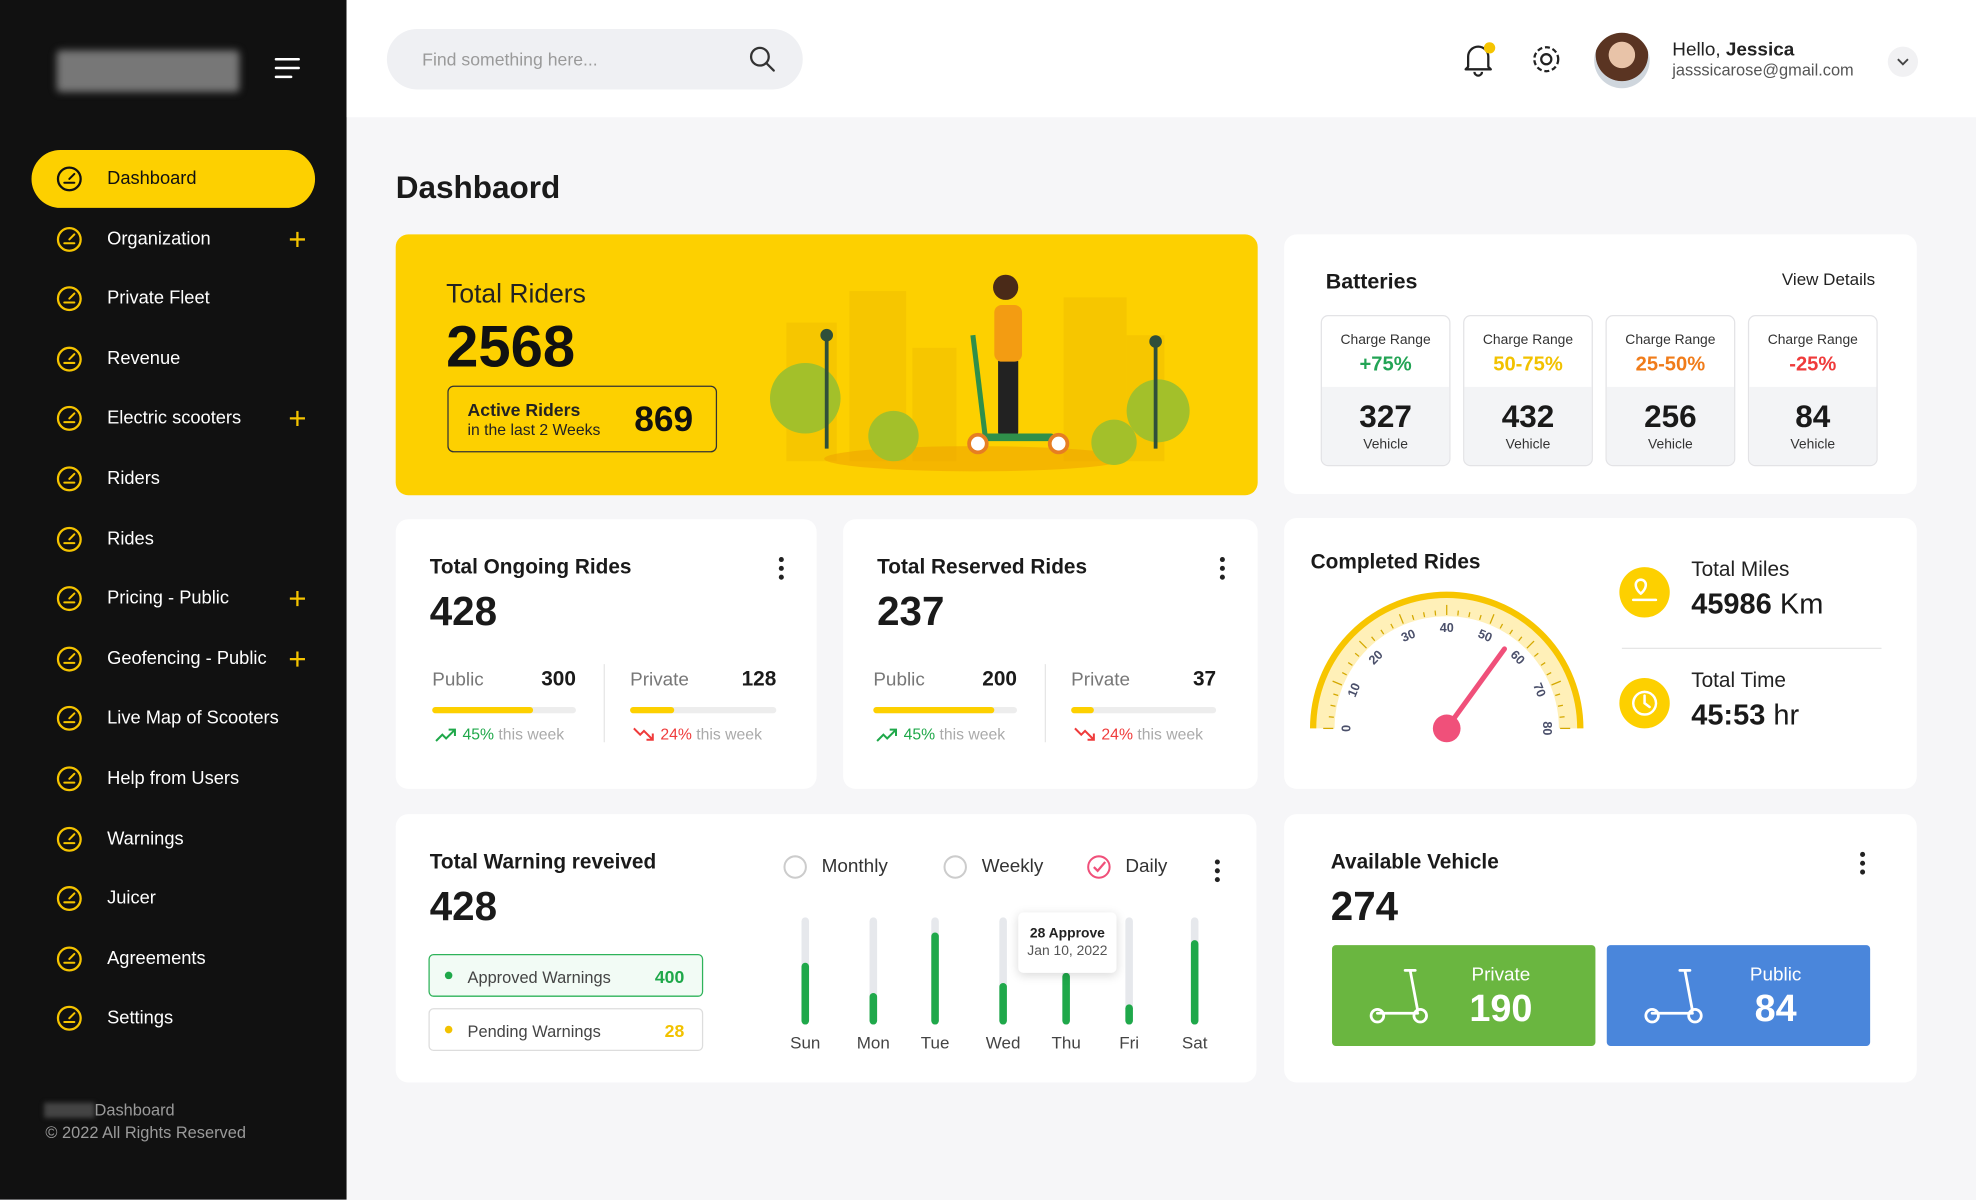 The image size is (1976, 1200). Describe the element at coordinates (534, 1031) in the screenshot. I see `warning-label: Pending Warnings` at that location.